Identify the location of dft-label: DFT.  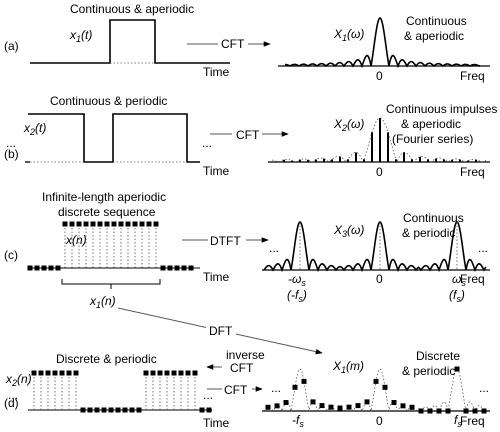
(221, 331).